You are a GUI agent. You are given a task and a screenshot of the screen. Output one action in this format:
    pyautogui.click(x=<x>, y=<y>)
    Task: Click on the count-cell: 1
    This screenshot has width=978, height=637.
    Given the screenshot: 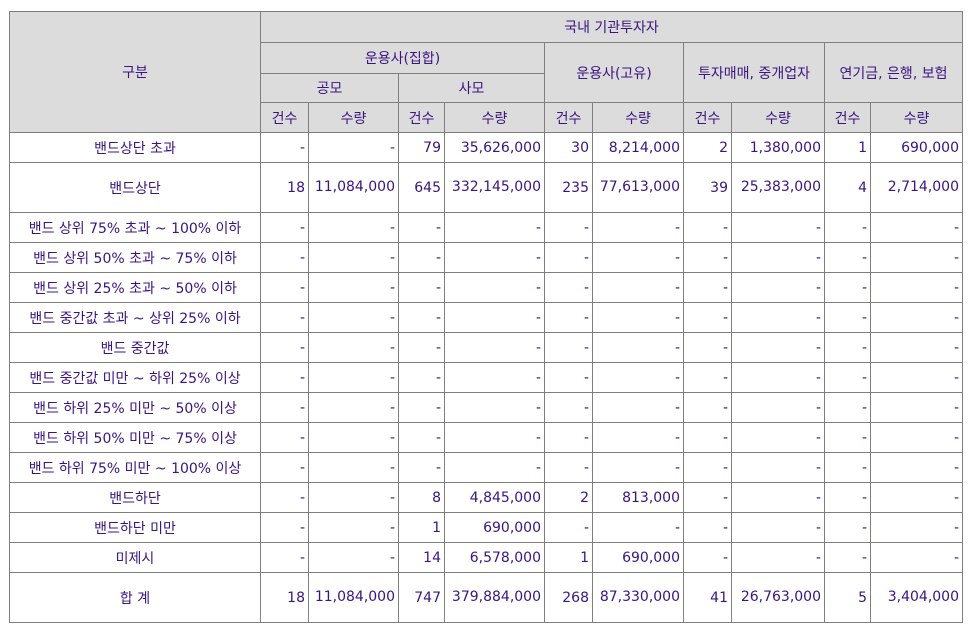 What is the action you would take?
    pyautogui.click(x=421, y=527)
    